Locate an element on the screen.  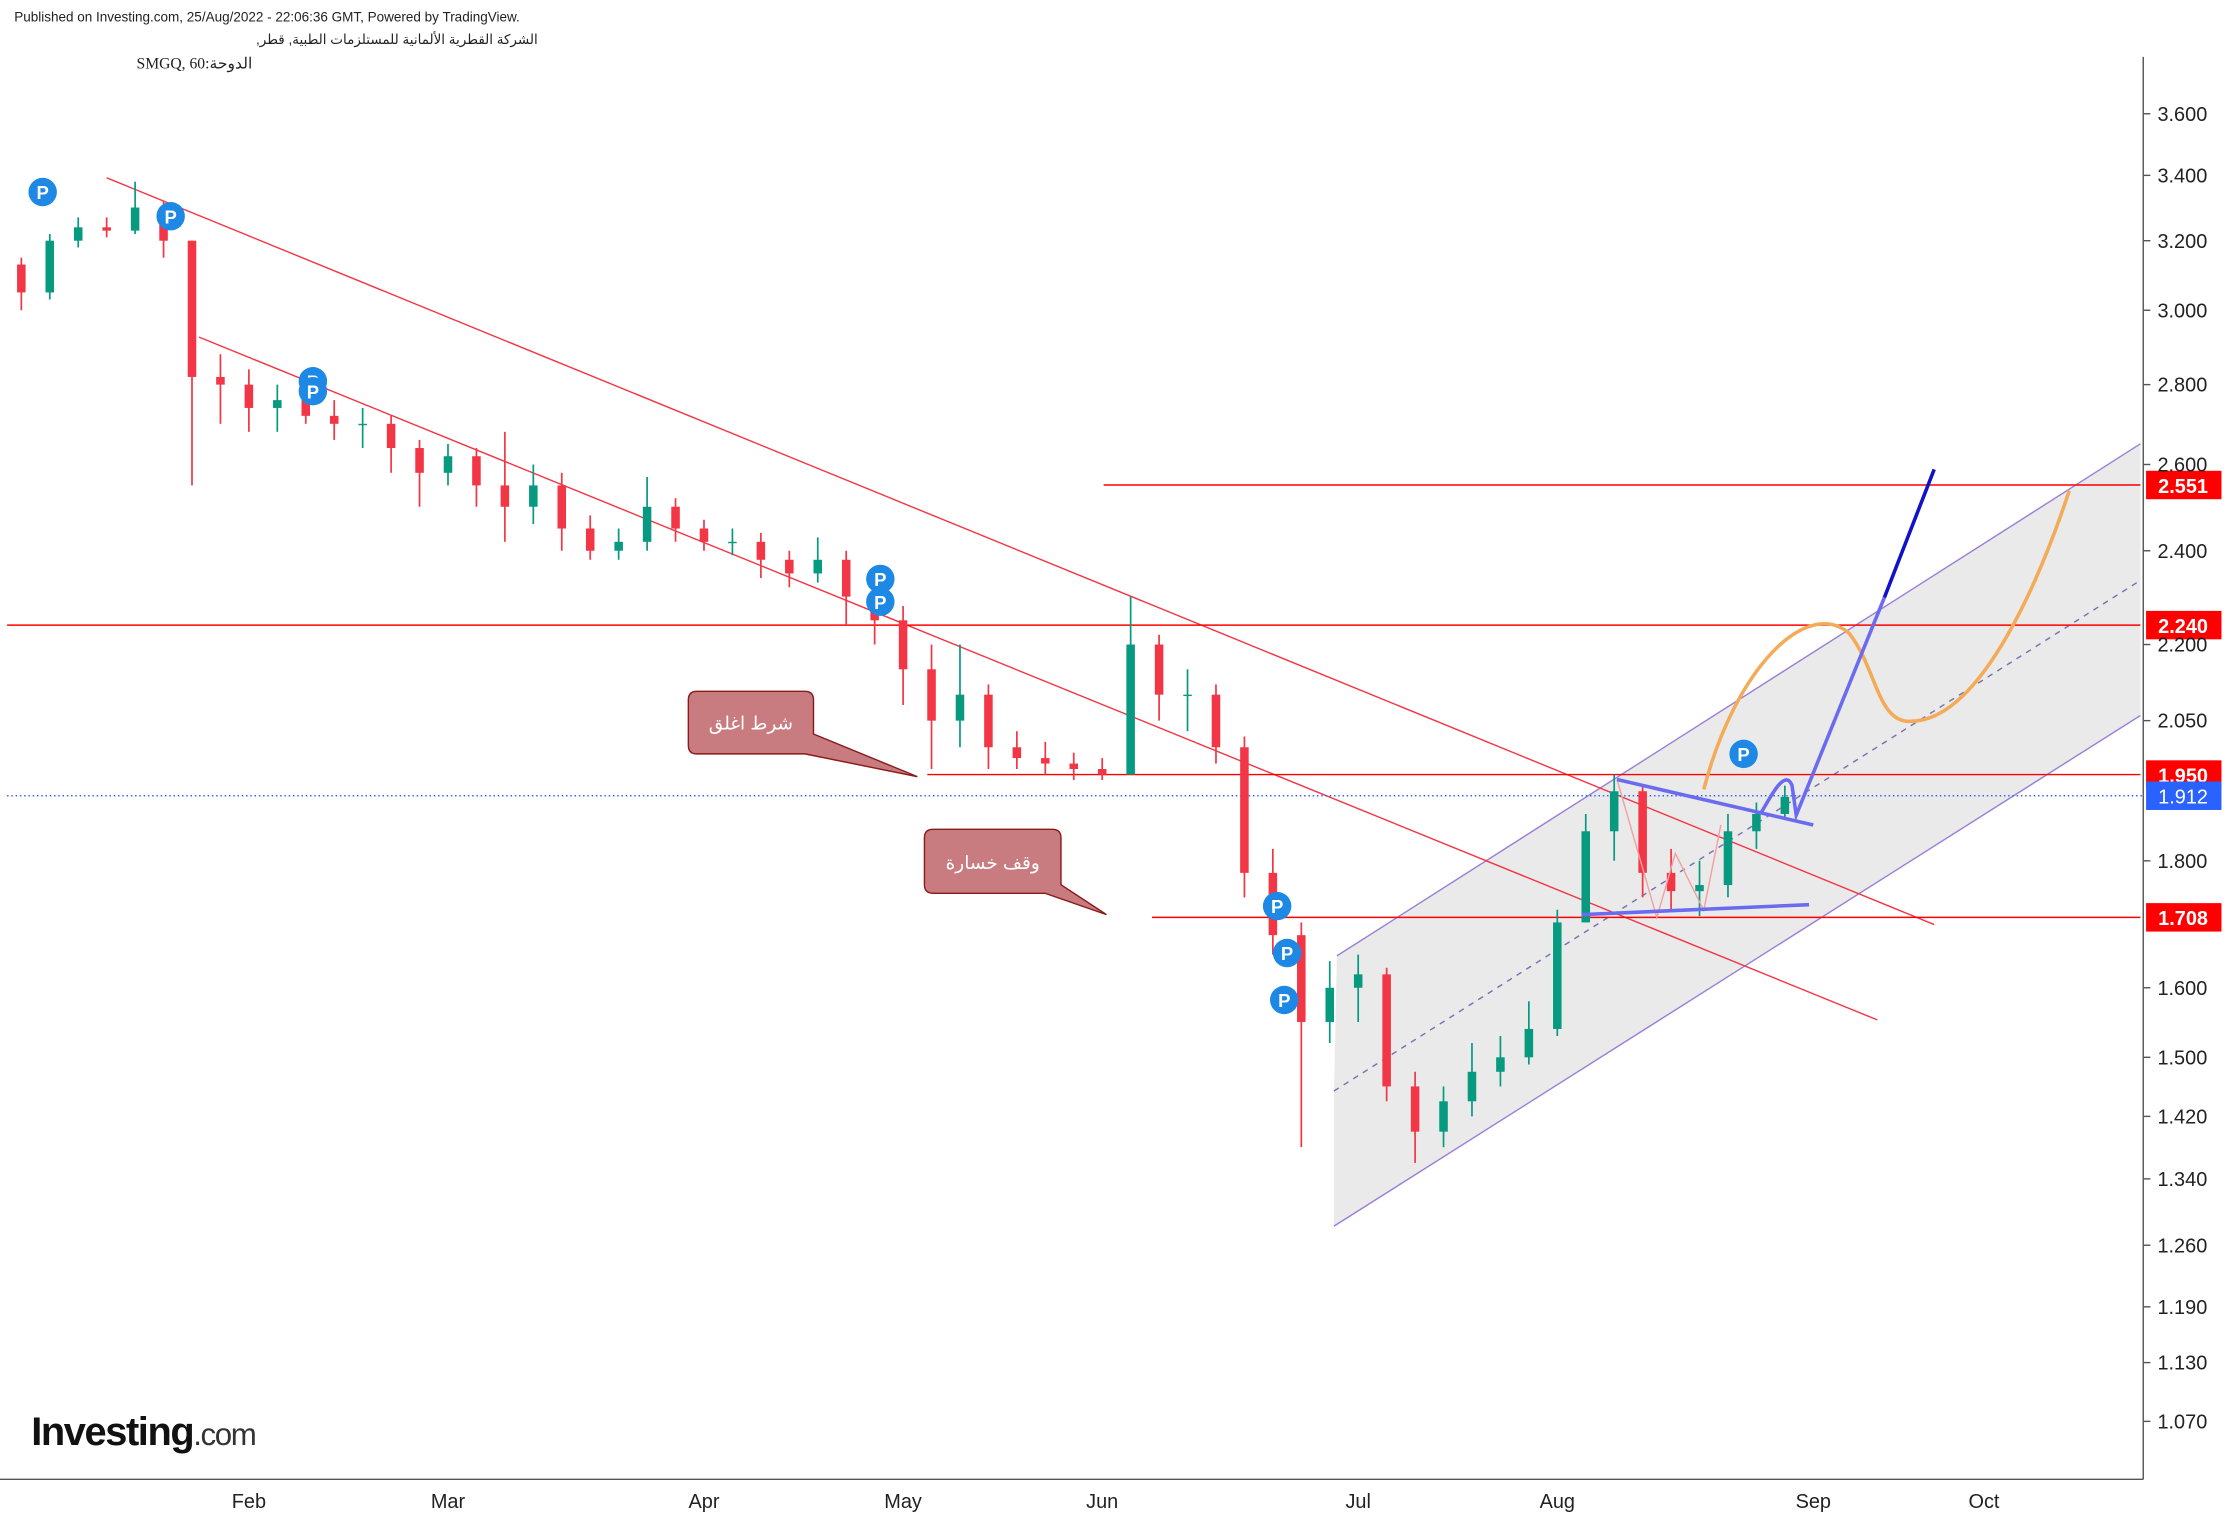
projection-path is located at coordinates (1823, 709).